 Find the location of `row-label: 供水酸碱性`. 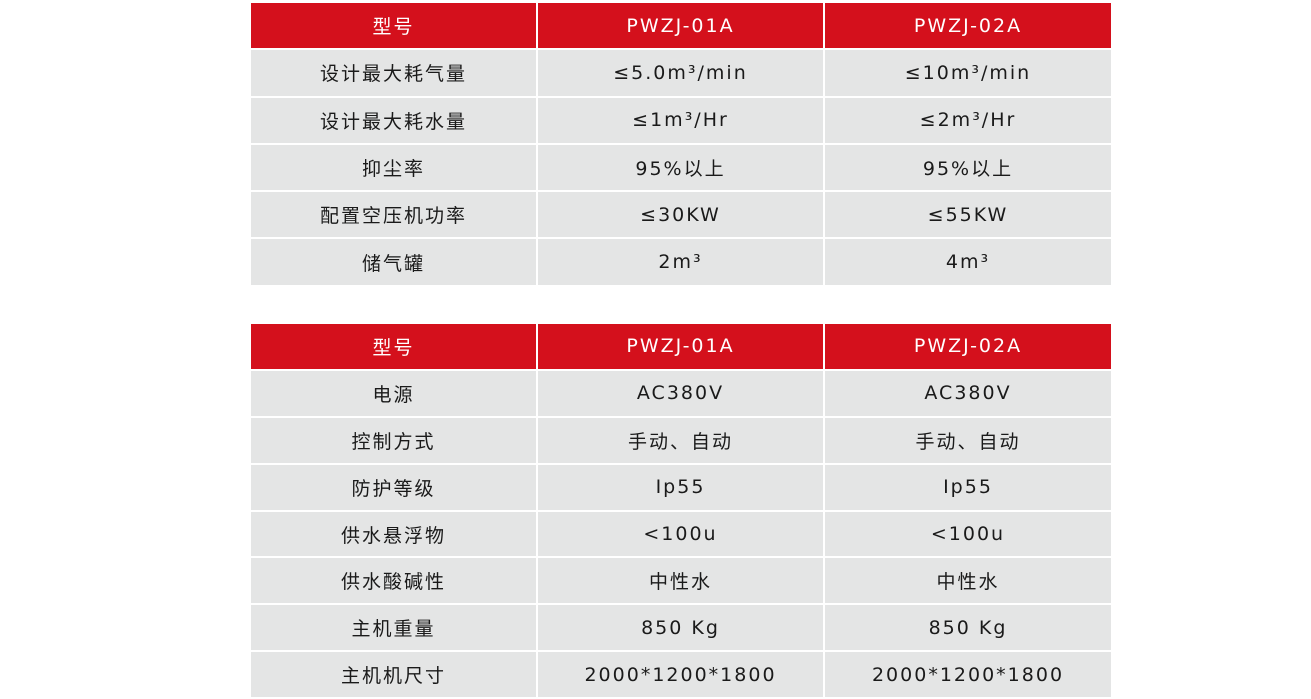

row-label: 供水酸碱性 is located at coordinates (393, 581).